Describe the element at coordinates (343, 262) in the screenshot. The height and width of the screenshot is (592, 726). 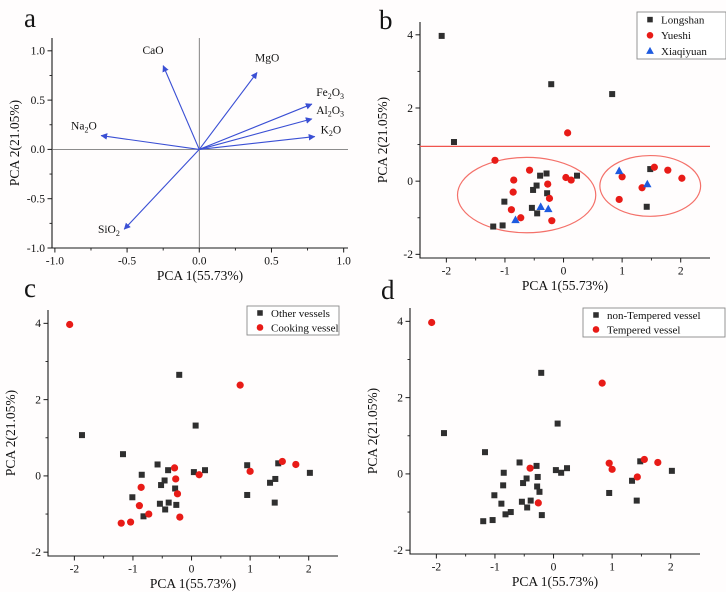
I see `x-tick-label: 1.0` at that location.